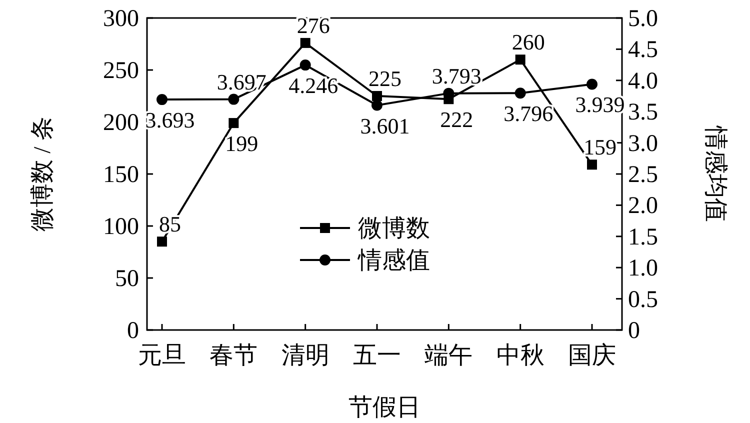 The height and width of the screenshot is (423, 750). I want to click on y-axis-title: 微博数 / 条, so click(43, 174).